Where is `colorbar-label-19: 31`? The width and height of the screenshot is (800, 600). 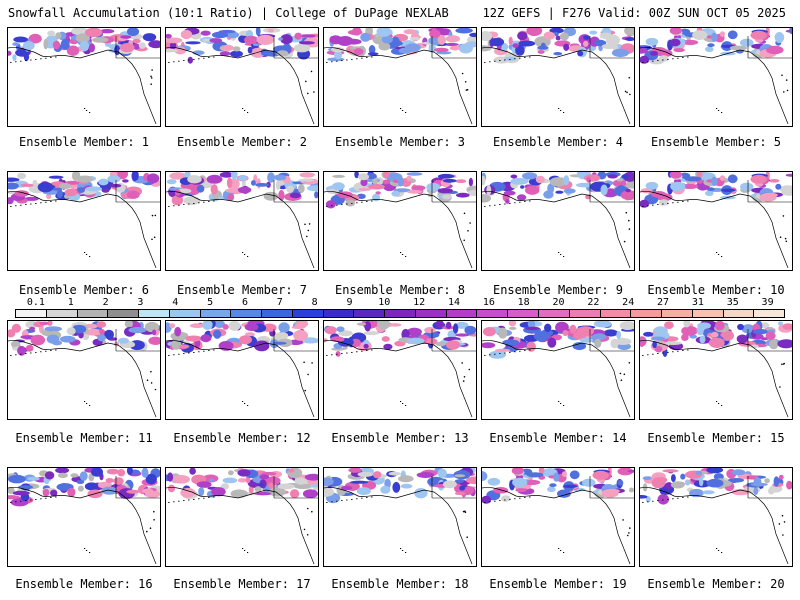
colorbar-label-19: 31 is located at coordinates (697, 302).